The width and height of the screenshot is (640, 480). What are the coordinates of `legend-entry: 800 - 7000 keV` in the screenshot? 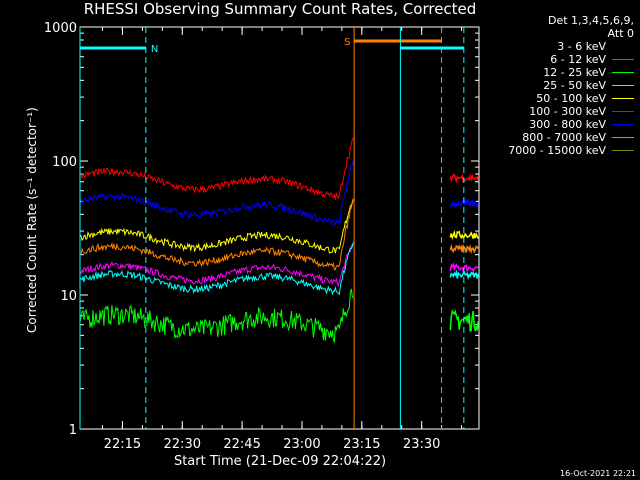 It's located at (560, 137).